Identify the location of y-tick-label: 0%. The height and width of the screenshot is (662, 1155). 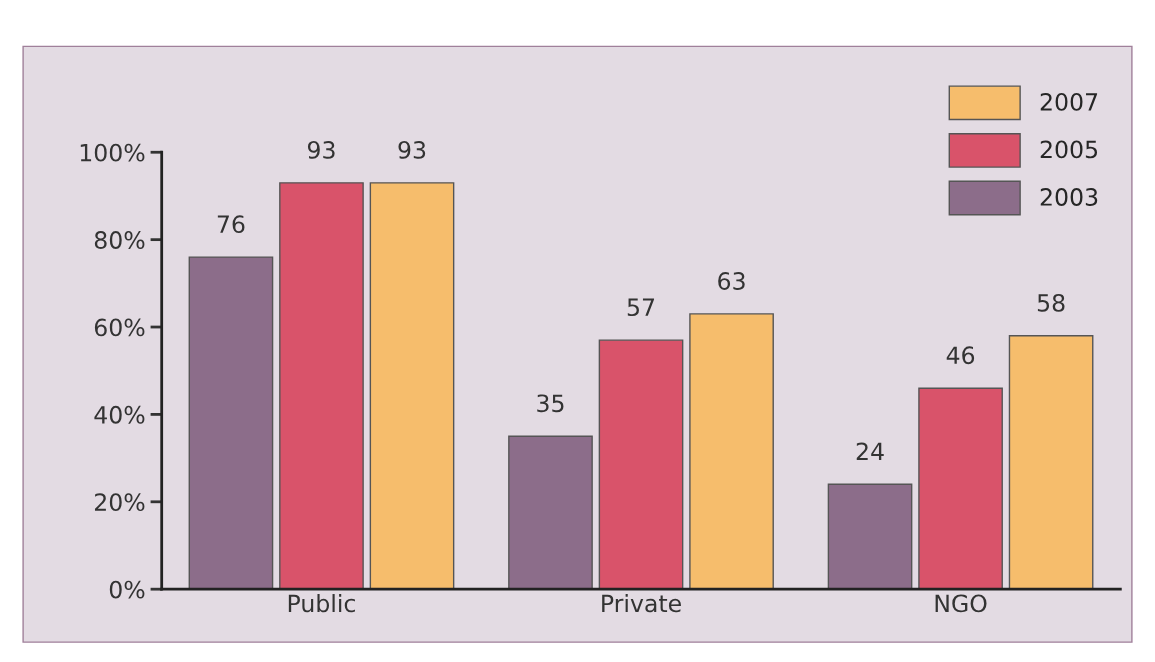
(127, 589).